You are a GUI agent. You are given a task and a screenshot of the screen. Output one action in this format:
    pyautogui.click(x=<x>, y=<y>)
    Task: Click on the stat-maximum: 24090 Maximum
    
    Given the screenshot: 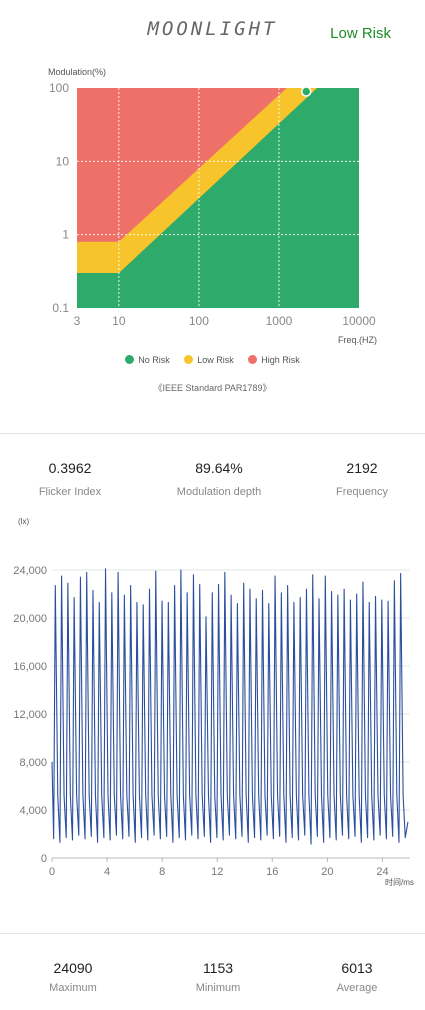 What is the action you would take?
    pyautogui.click(x=73, y=977)
    